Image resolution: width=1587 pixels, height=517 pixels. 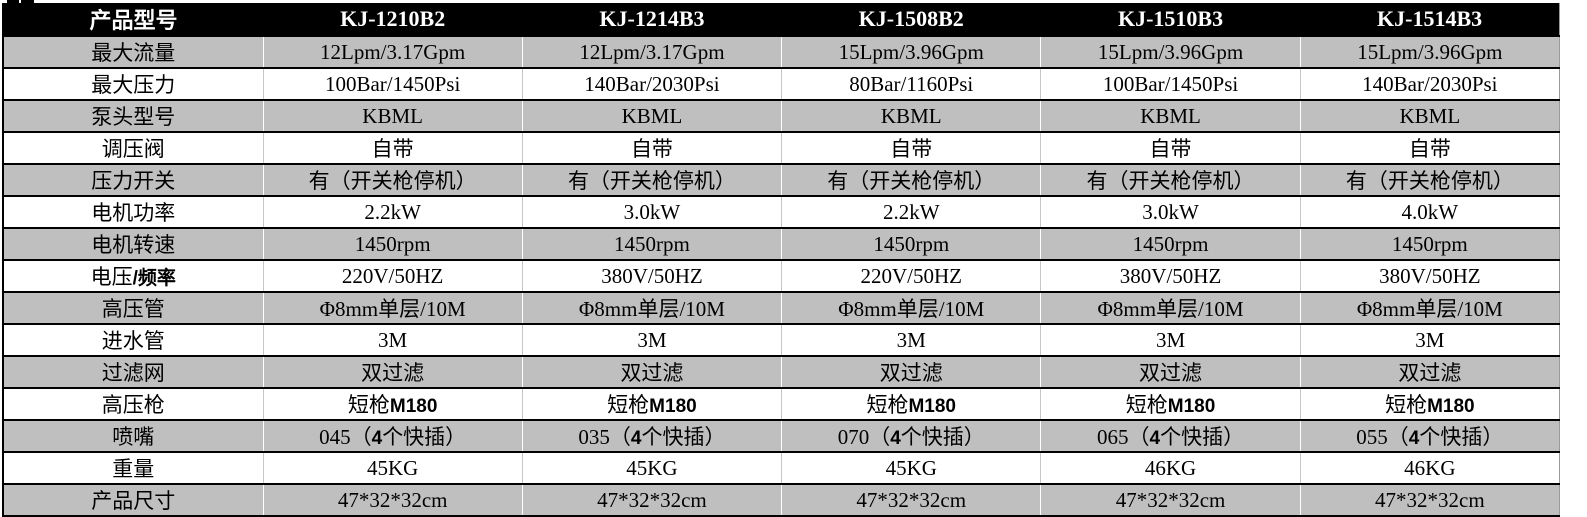 What do you see at coordinates (133, 467) in the screenshot?
I see `row-label: 重量` at bounding box center [133, 467].